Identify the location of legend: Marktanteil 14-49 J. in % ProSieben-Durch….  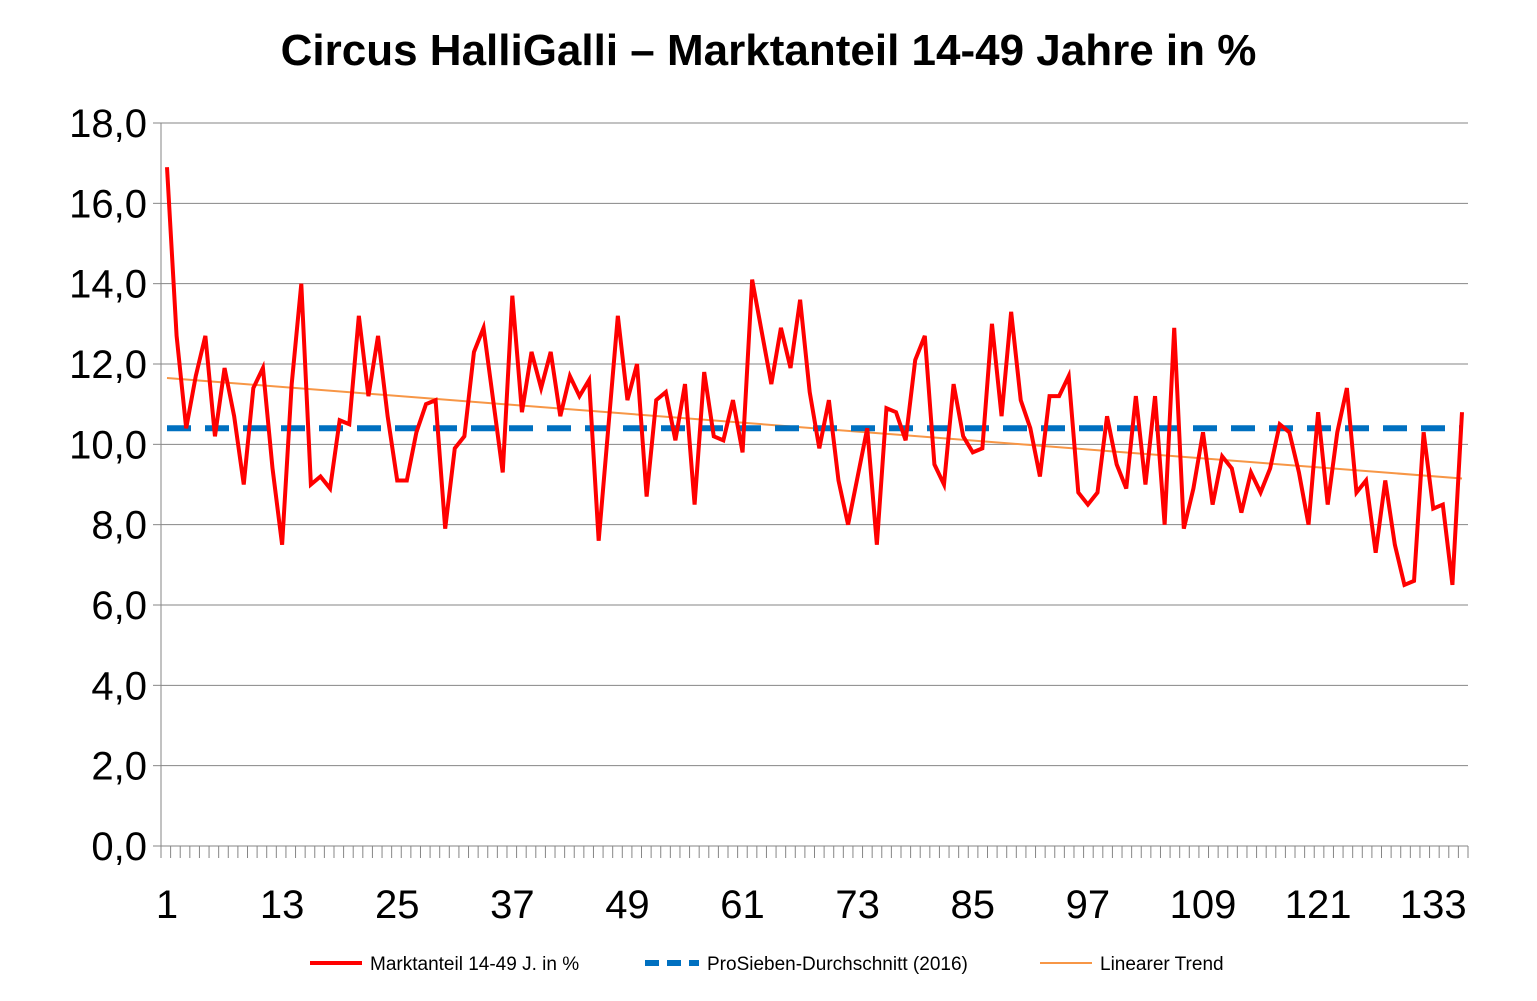
(767, 964).